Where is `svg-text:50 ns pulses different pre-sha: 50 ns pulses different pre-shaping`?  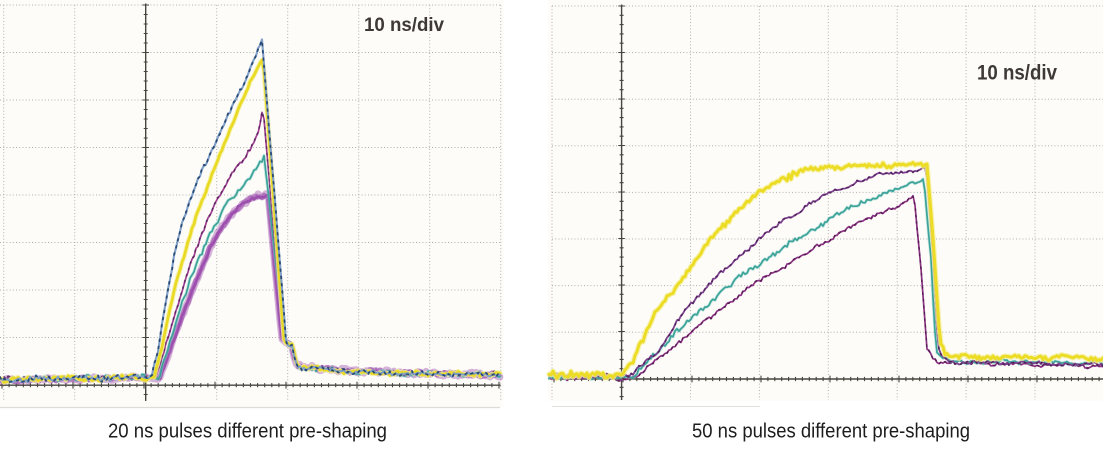
svg-text:50 ns pulses different pre-sha: 50 ns pulses different pre-shaping is located at coordinates (831, 432).